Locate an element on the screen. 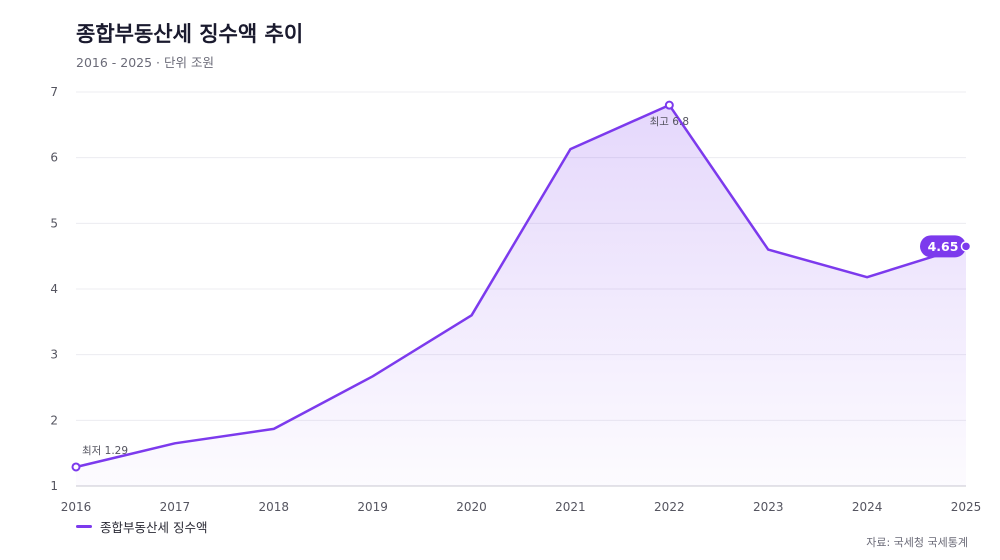 The image size is (1000, 560). x-tick-label: 2016 is located at coordinates (76, 507).